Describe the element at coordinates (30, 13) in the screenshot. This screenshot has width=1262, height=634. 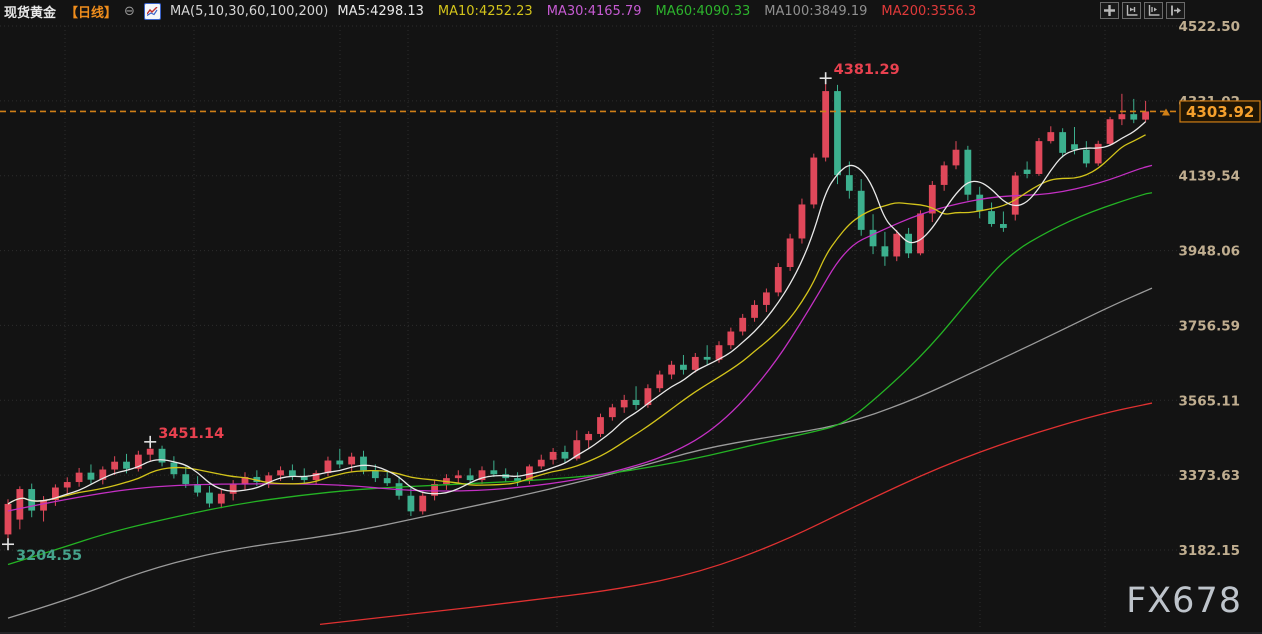
I see `symbol-title: 现货黄金` at that location.